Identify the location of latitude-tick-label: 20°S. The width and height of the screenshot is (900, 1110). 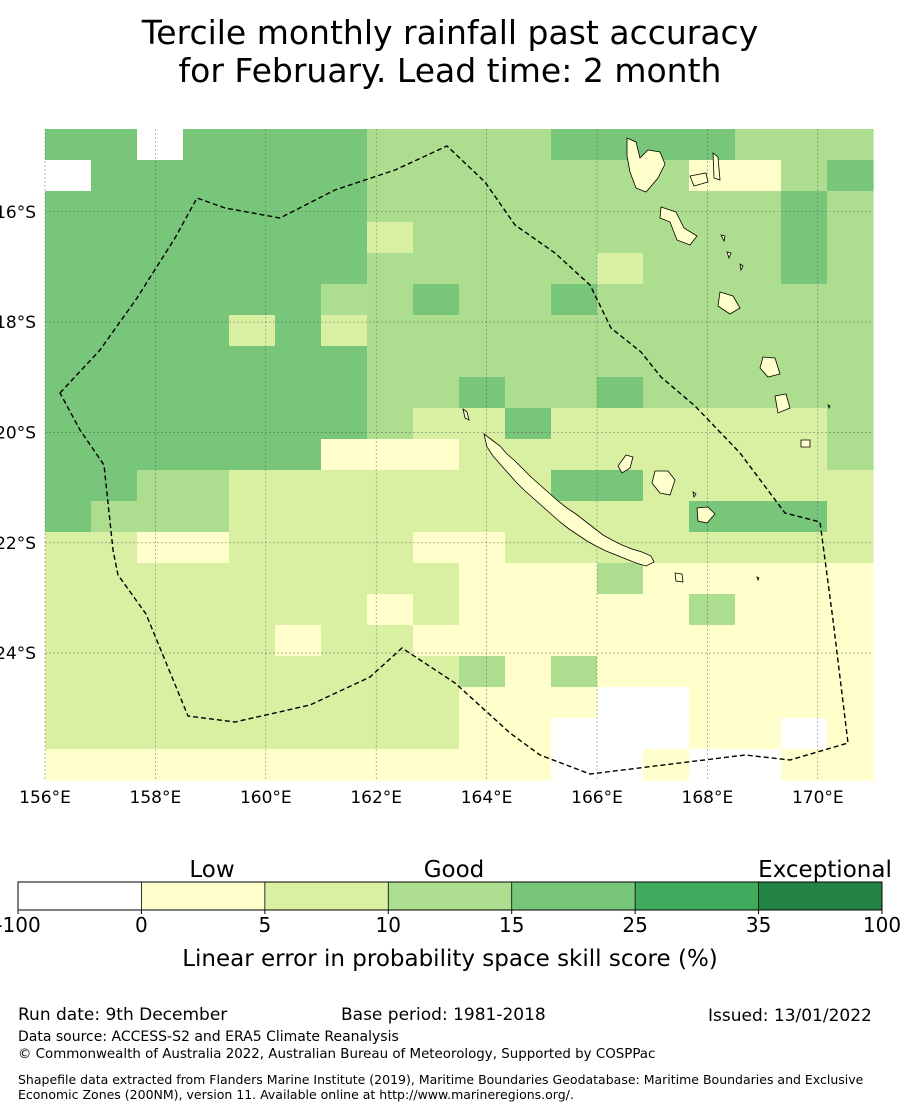
(18, 433).